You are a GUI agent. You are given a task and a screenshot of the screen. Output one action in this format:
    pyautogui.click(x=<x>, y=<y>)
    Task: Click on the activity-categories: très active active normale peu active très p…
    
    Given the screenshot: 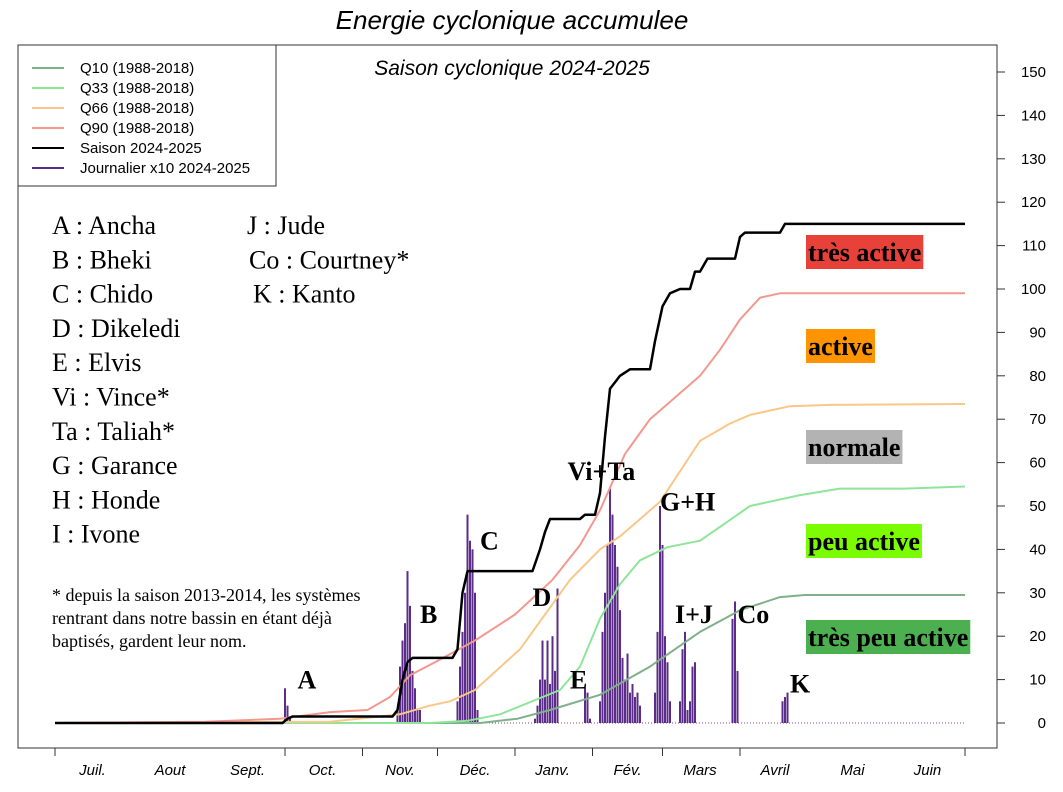 What is the action you would take?
    pyautogui.click(x=888, y=444)
    